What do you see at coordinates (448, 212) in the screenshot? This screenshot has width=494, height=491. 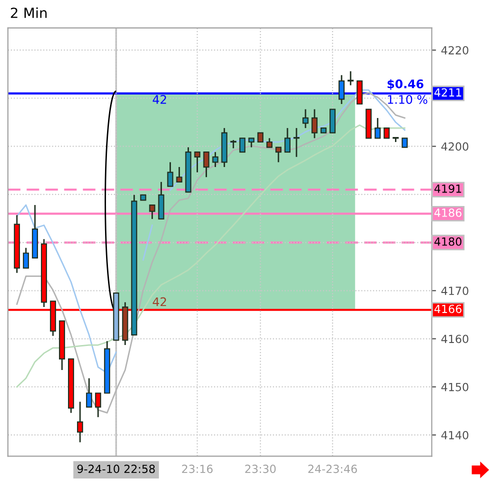 I see `ref-line-label: 4186` at bounding box center [448, 212].